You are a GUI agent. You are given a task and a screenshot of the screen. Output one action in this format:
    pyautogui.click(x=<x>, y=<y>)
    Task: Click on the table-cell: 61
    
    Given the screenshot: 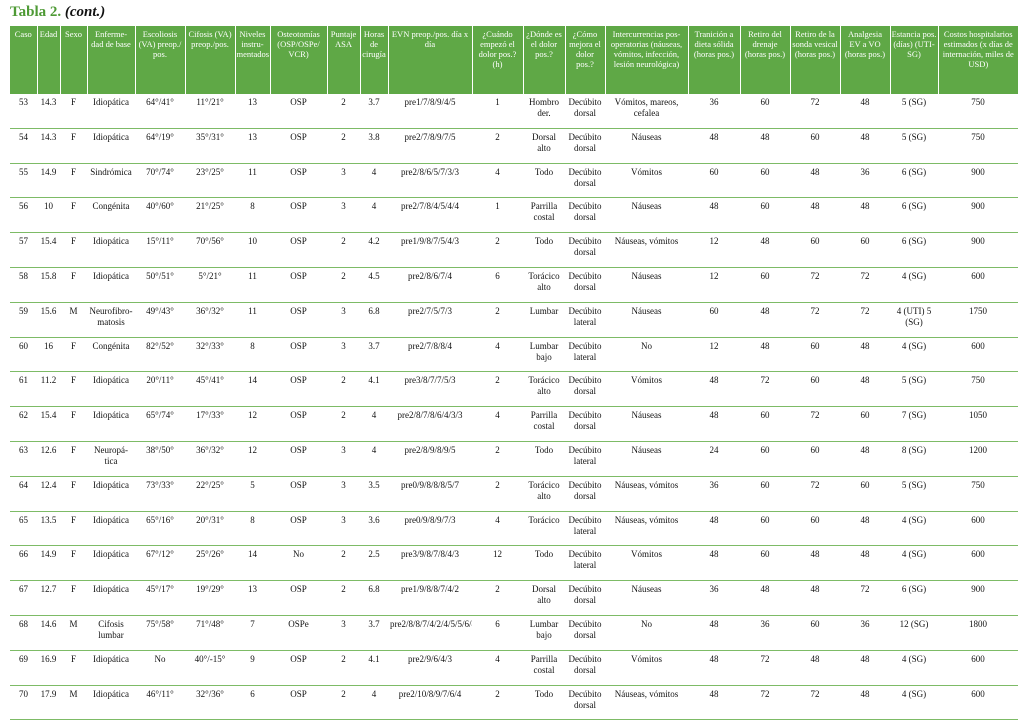 What is the action you would take?
    pyautogui.click(x=23, y=389)
    